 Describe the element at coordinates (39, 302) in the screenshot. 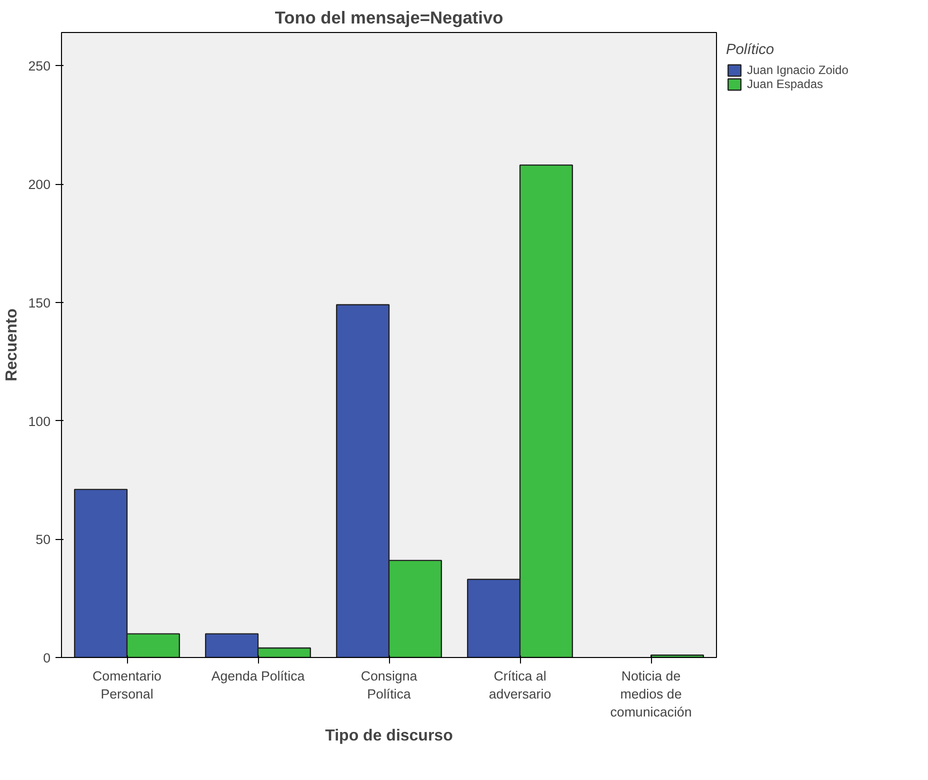

I see `y-tick-label: 150` at that location.